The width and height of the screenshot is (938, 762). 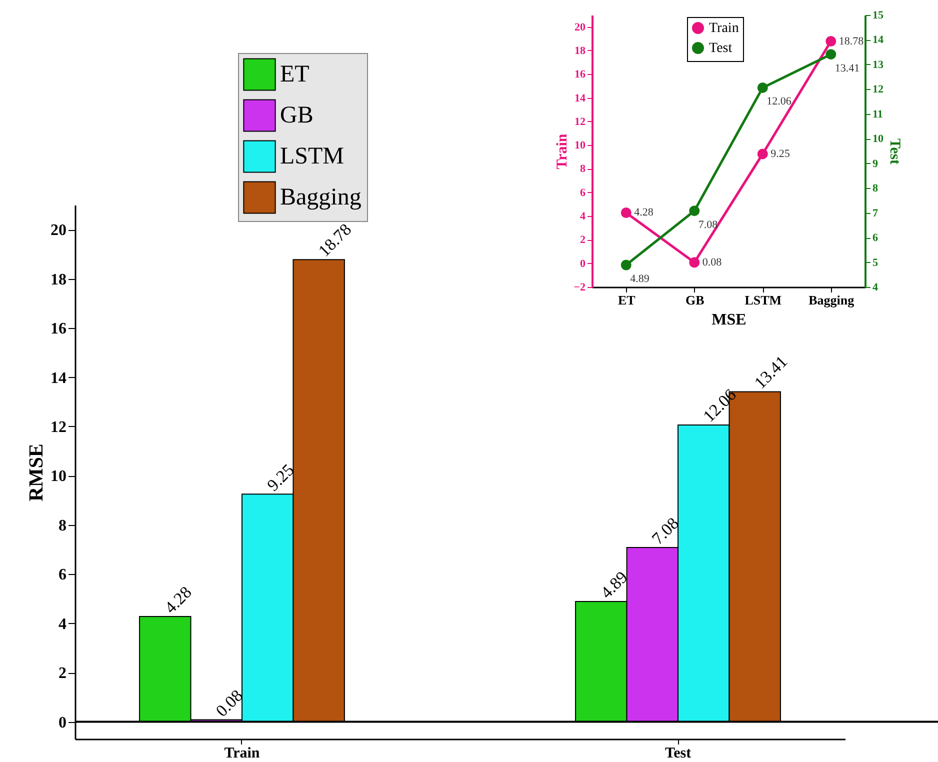 I want to click on data-label: 18.78, so click(x=851, y=41).